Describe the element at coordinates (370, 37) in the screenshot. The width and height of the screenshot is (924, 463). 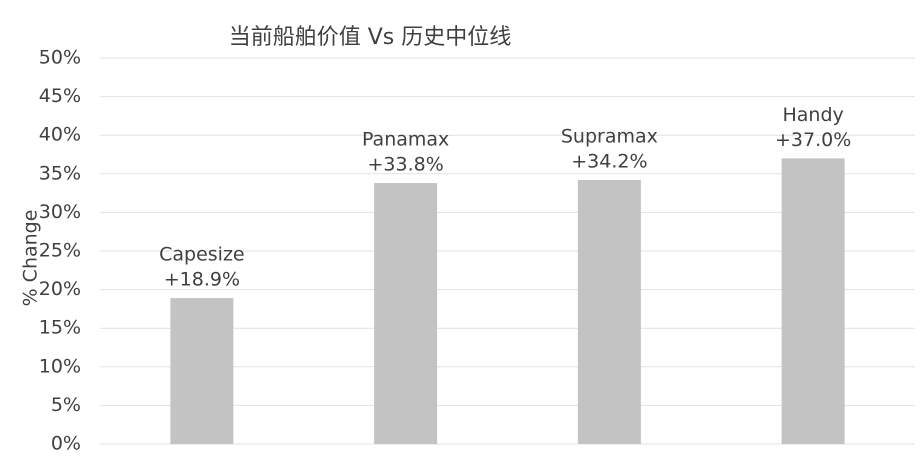
I see `chart-title: 当前船舶价值 Vs 历史中位线` at that location.